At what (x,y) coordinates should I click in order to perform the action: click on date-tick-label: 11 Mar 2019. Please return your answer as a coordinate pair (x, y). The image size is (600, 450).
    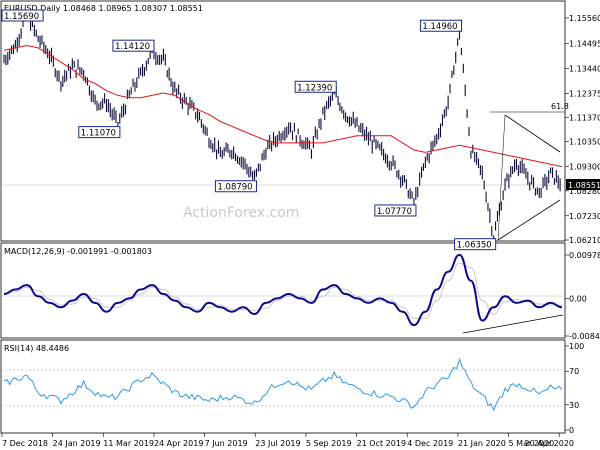
    Looking at the image, I should click on (128, 443).